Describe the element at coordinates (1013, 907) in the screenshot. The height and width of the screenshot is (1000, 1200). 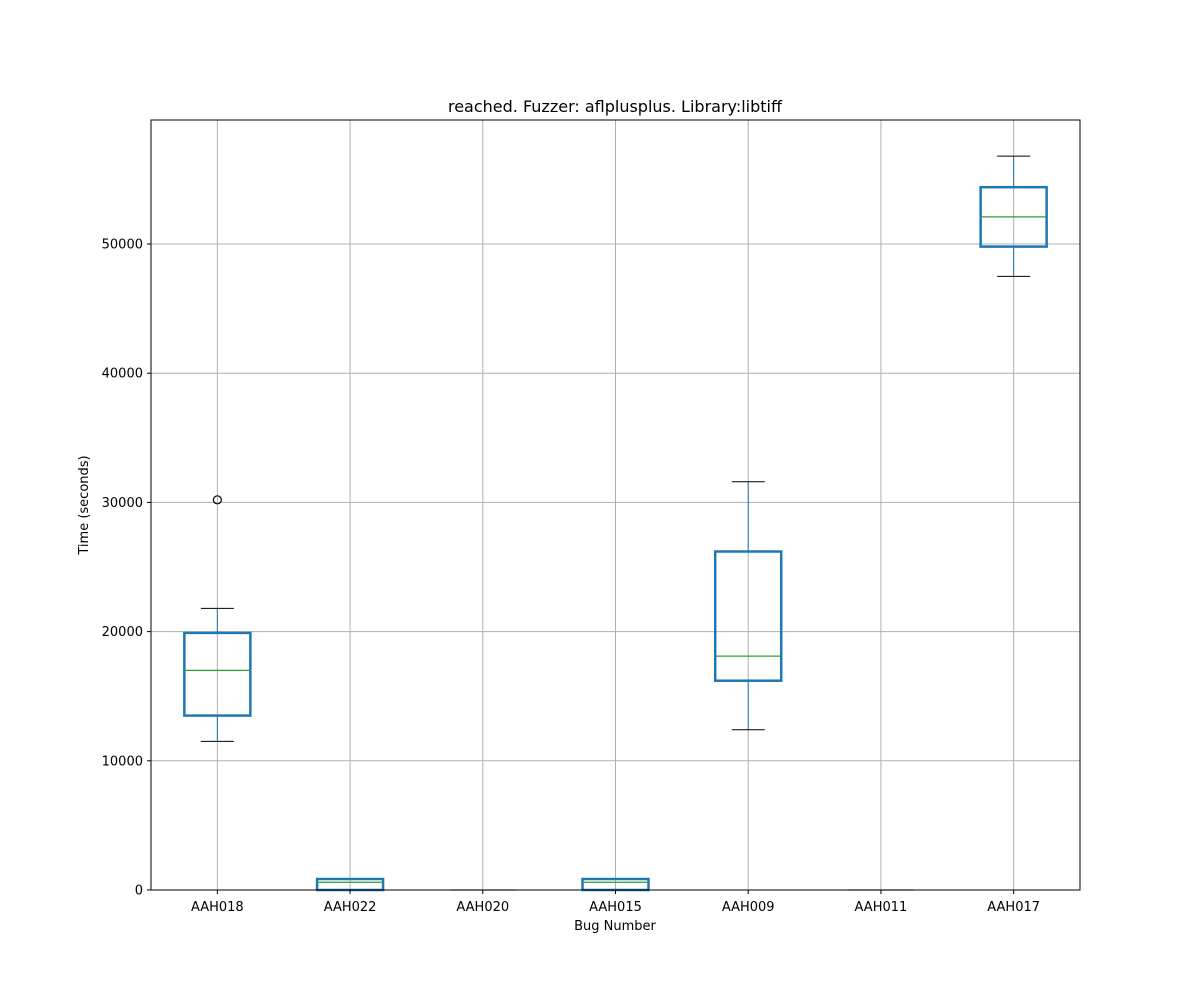
I see `x-tick-label: AAH017` at that location.